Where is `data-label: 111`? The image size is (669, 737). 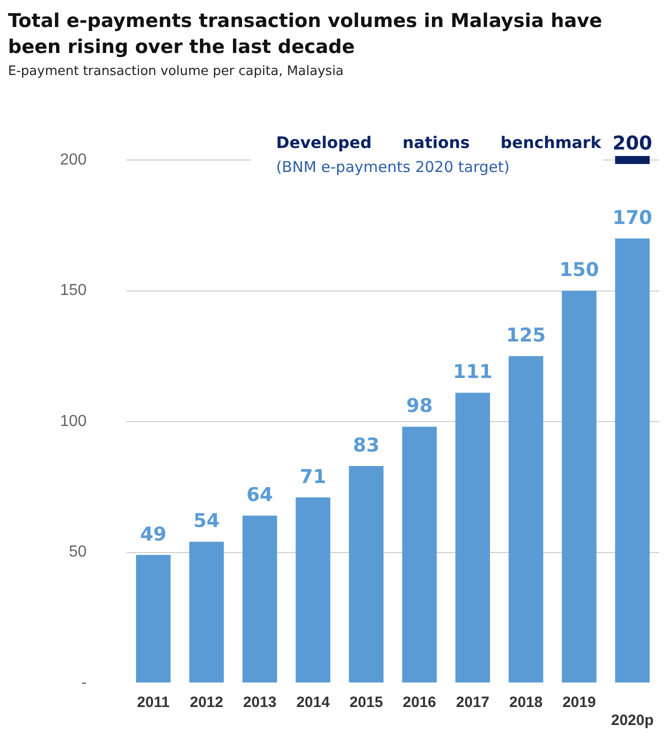
data-label: 111 is located at coordinates (472, 372).